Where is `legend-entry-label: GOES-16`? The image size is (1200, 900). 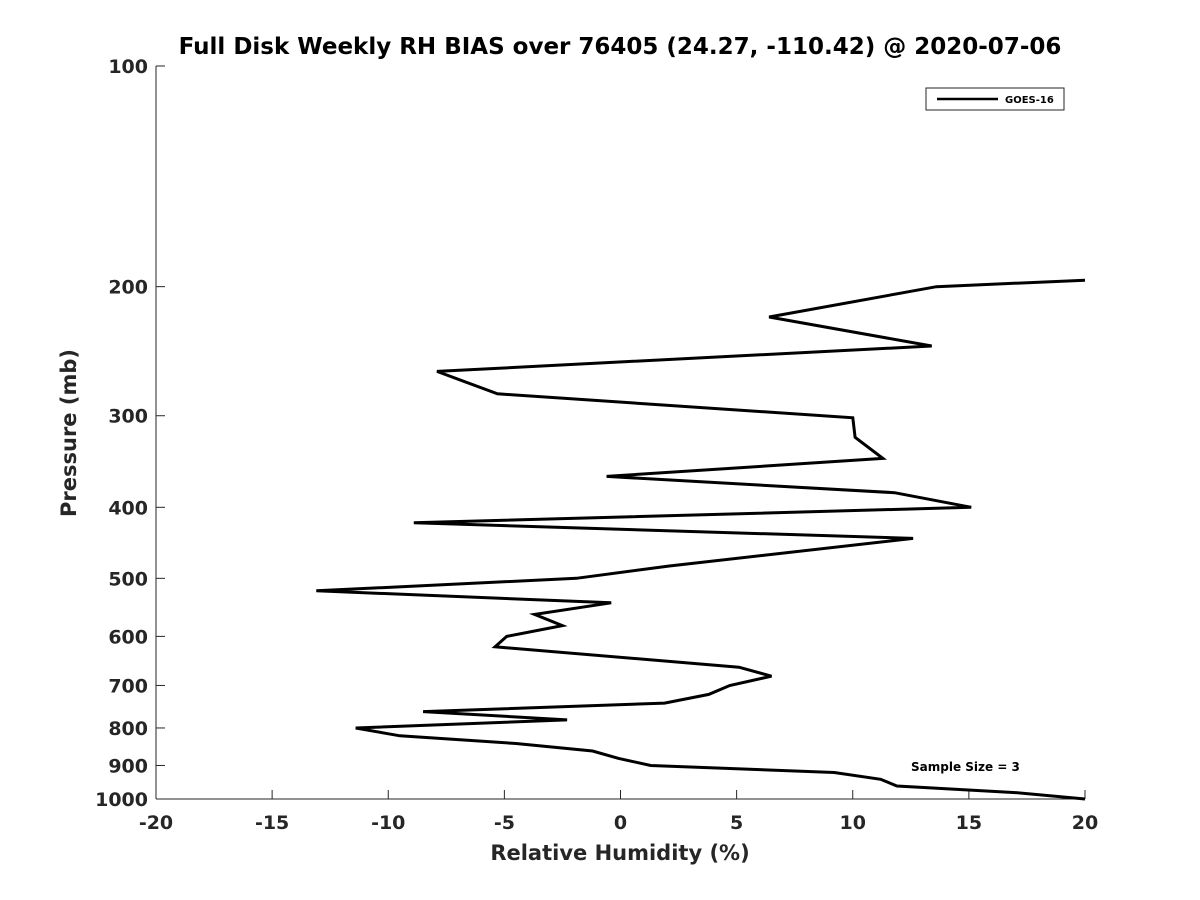 legend-entry-label: GOES-16 is located at coordinates (1029, 100).